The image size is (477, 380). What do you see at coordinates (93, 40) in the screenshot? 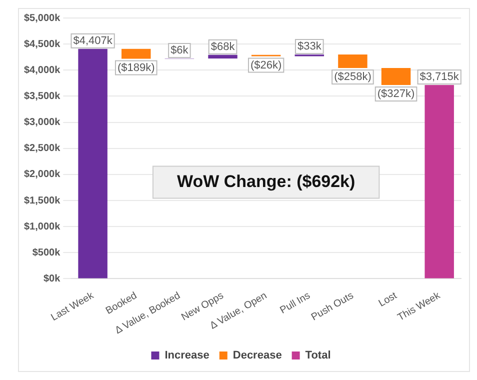
I see `data-label: $4,407k` at bounding box center [93, 40].